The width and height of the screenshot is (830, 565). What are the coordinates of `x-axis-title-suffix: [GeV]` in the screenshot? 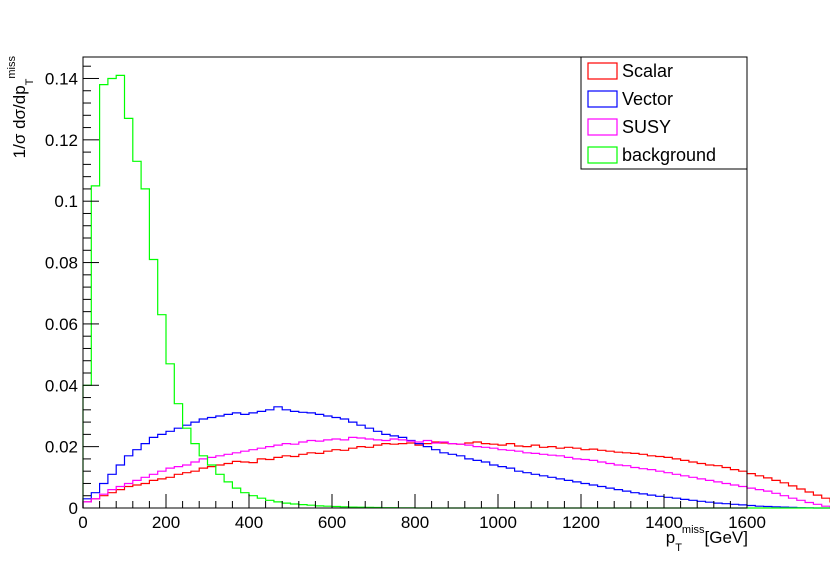 It's located at (726, 537).